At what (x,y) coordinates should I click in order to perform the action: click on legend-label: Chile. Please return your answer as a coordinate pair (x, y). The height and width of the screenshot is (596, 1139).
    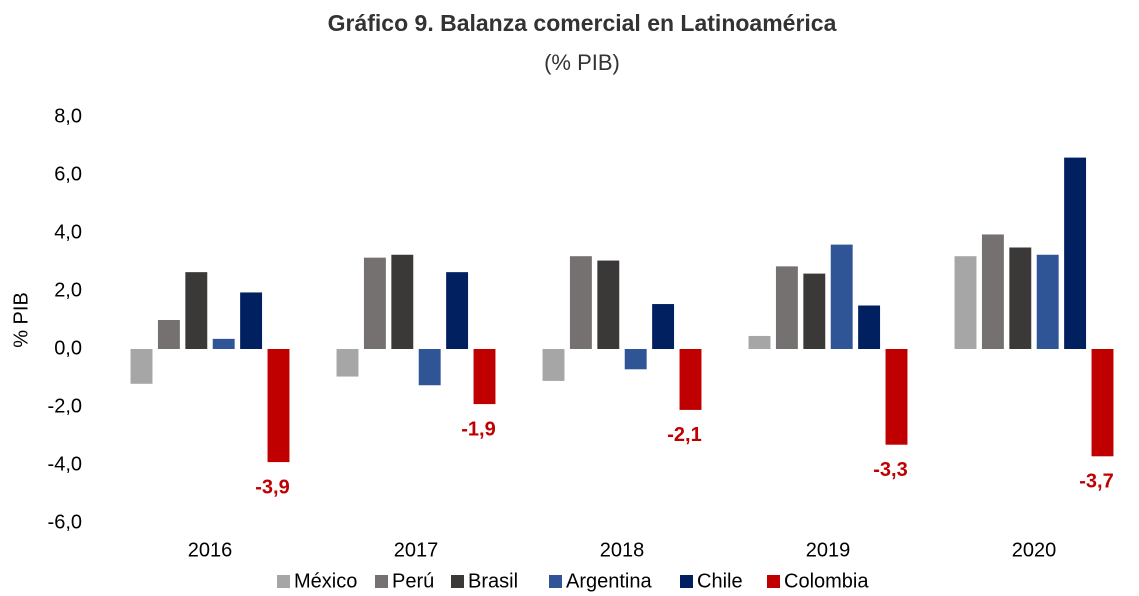
    Looking at the image, I should click on (720, 581).